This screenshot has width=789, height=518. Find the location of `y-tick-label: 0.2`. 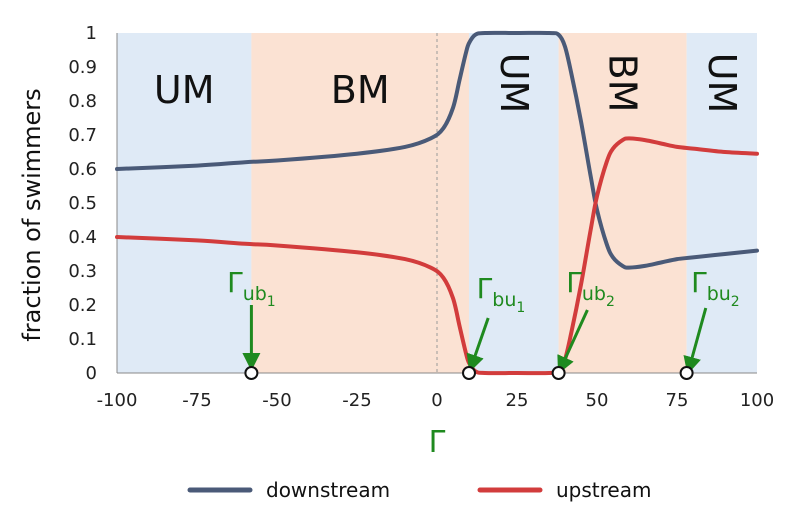

y-tick-label: 0.2 is located at coordinates (82, 305).